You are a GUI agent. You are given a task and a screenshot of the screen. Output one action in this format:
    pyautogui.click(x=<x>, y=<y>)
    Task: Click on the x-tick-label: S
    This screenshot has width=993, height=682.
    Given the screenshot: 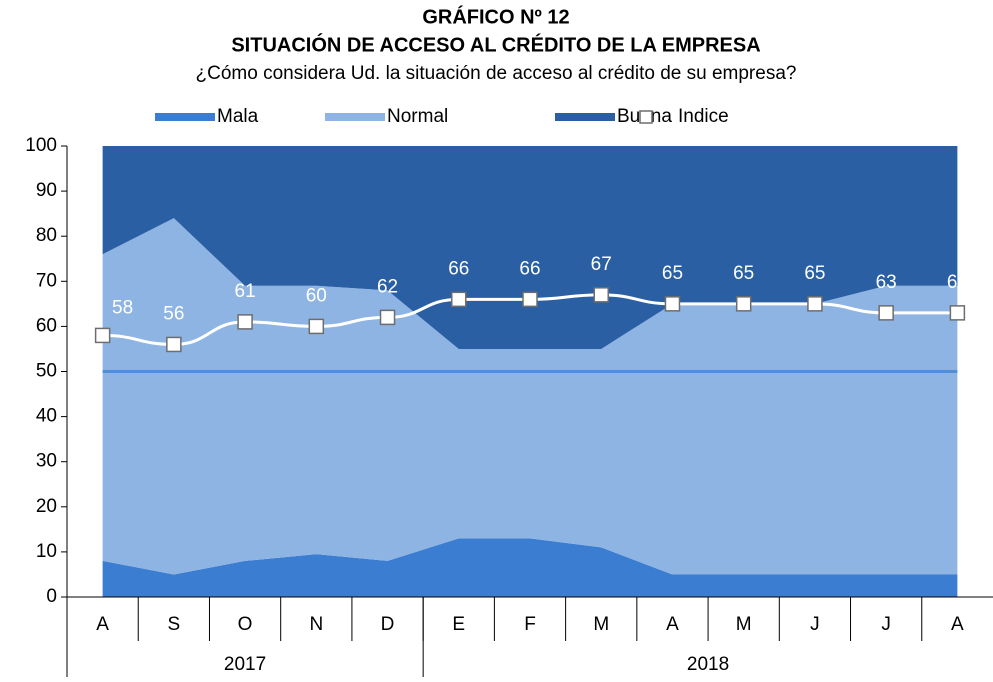 What is the action you would take?
    pyautogui.click(x=174, y=624)
    